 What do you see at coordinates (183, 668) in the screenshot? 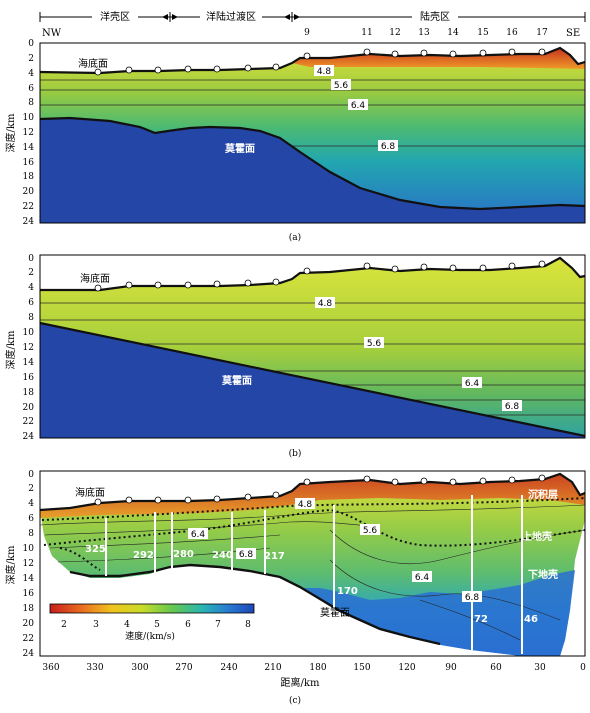
I see `svg-text: 270` at bounding box center [183, 668].